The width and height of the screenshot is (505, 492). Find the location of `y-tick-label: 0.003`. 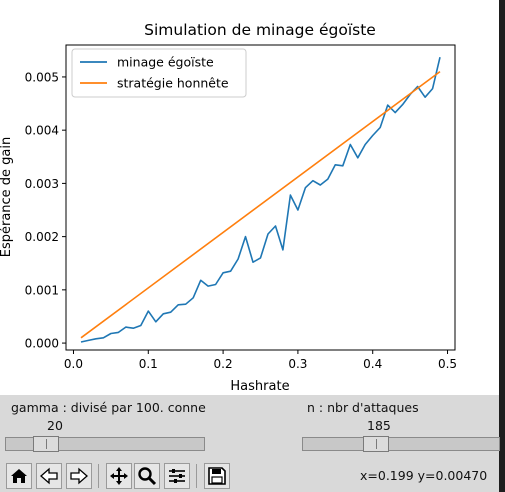

y-tick-label: 0.003 is located at coordinates (42, 184).